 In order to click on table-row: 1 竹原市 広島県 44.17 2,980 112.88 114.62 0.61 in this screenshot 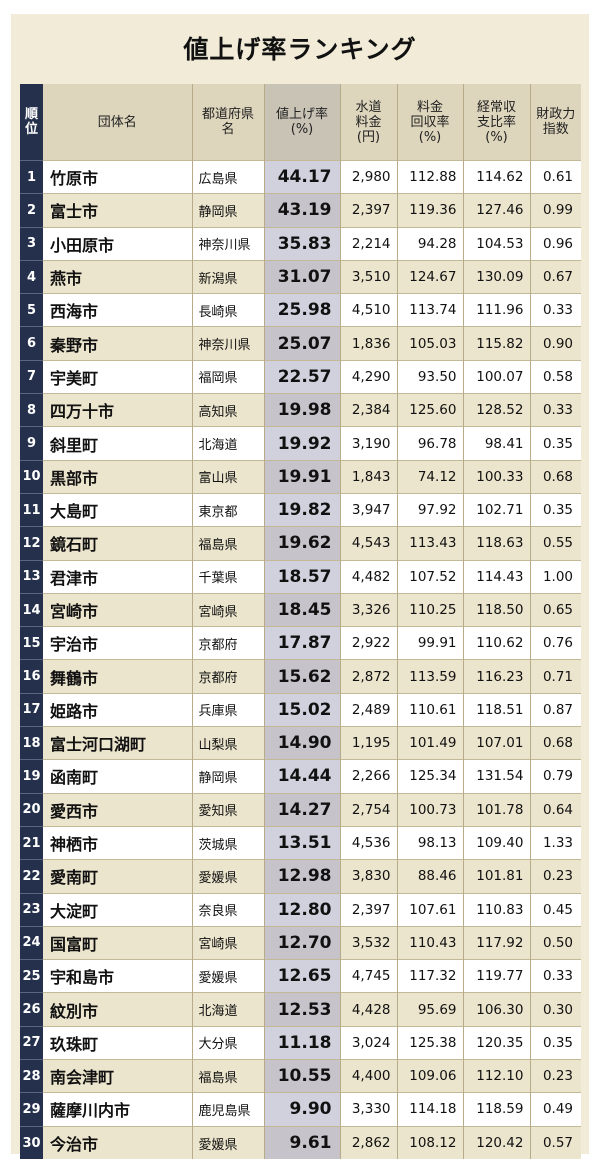, I will do `click(300, 176)`.